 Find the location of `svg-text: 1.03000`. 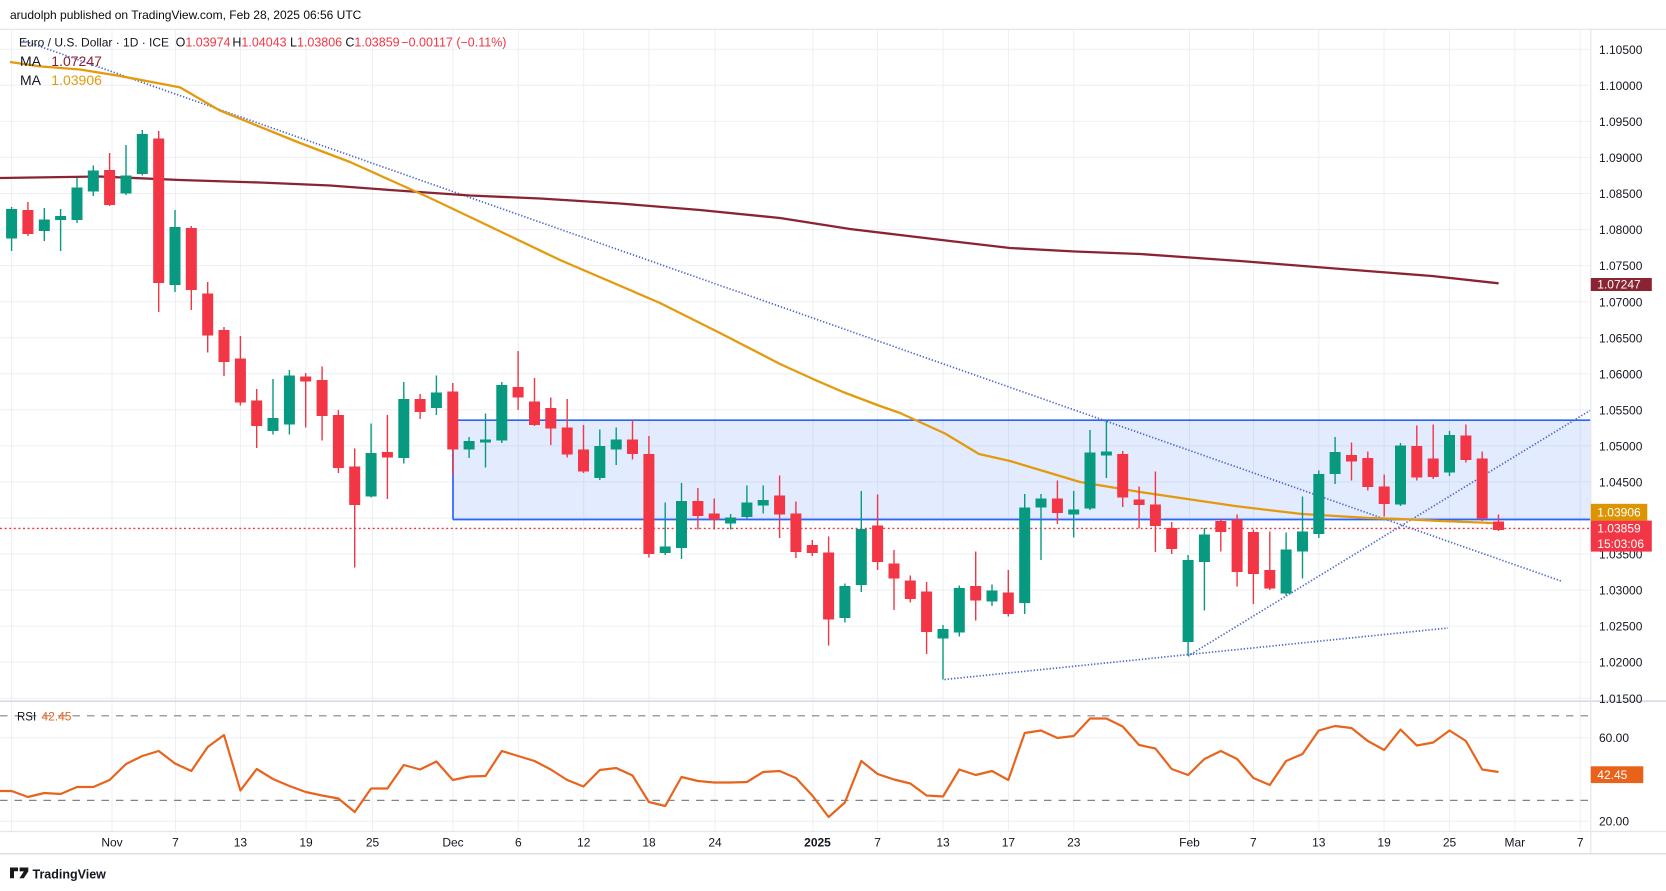

svg-text: 1.03000 is located at coordinates (1621, 591).